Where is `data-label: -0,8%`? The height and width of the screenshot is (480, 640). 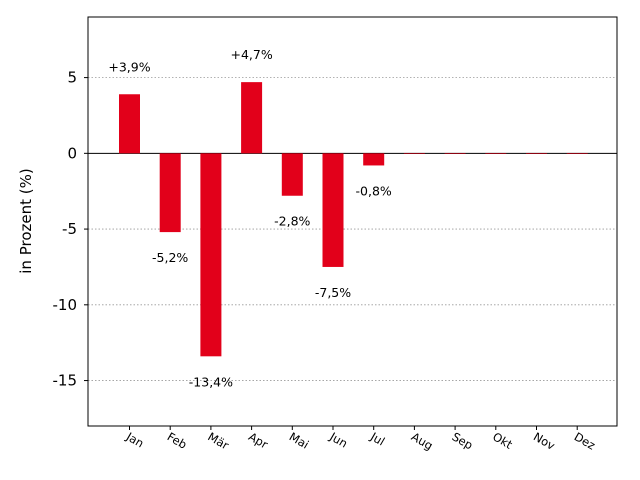 data-label: -0,8% is located at coordinates (374, 190).